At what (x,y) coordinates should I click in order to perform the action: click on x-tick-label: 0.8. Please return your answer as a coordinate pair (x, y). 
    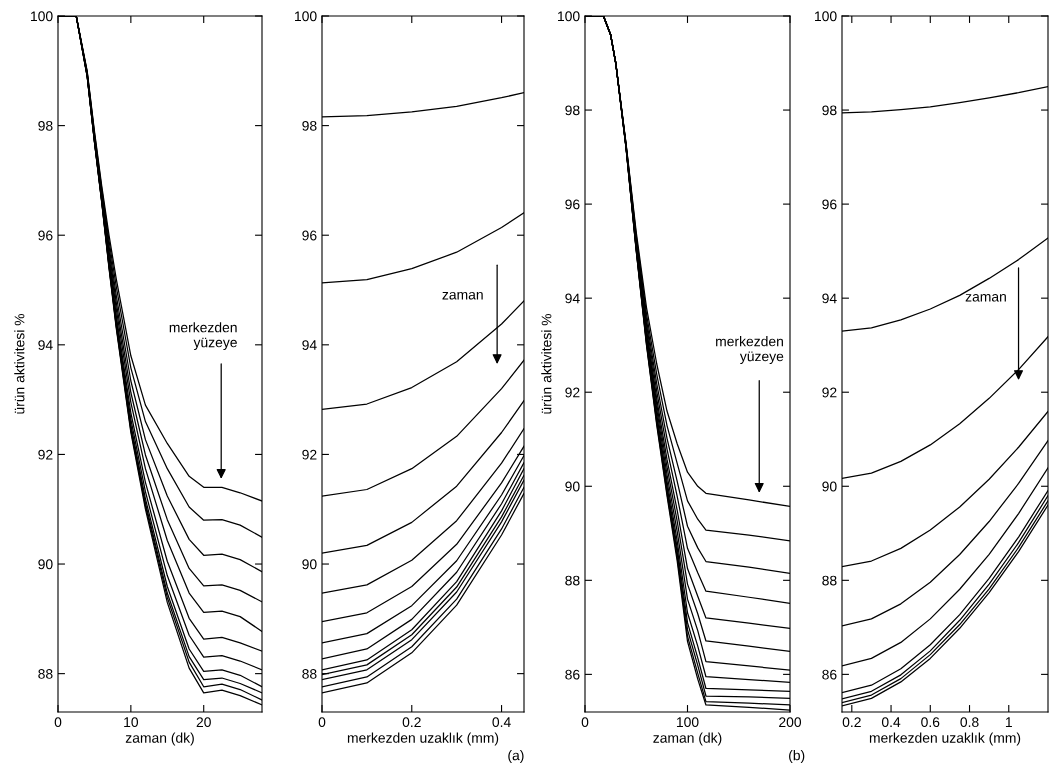
    Looking at the image, I should click on (969, 722).